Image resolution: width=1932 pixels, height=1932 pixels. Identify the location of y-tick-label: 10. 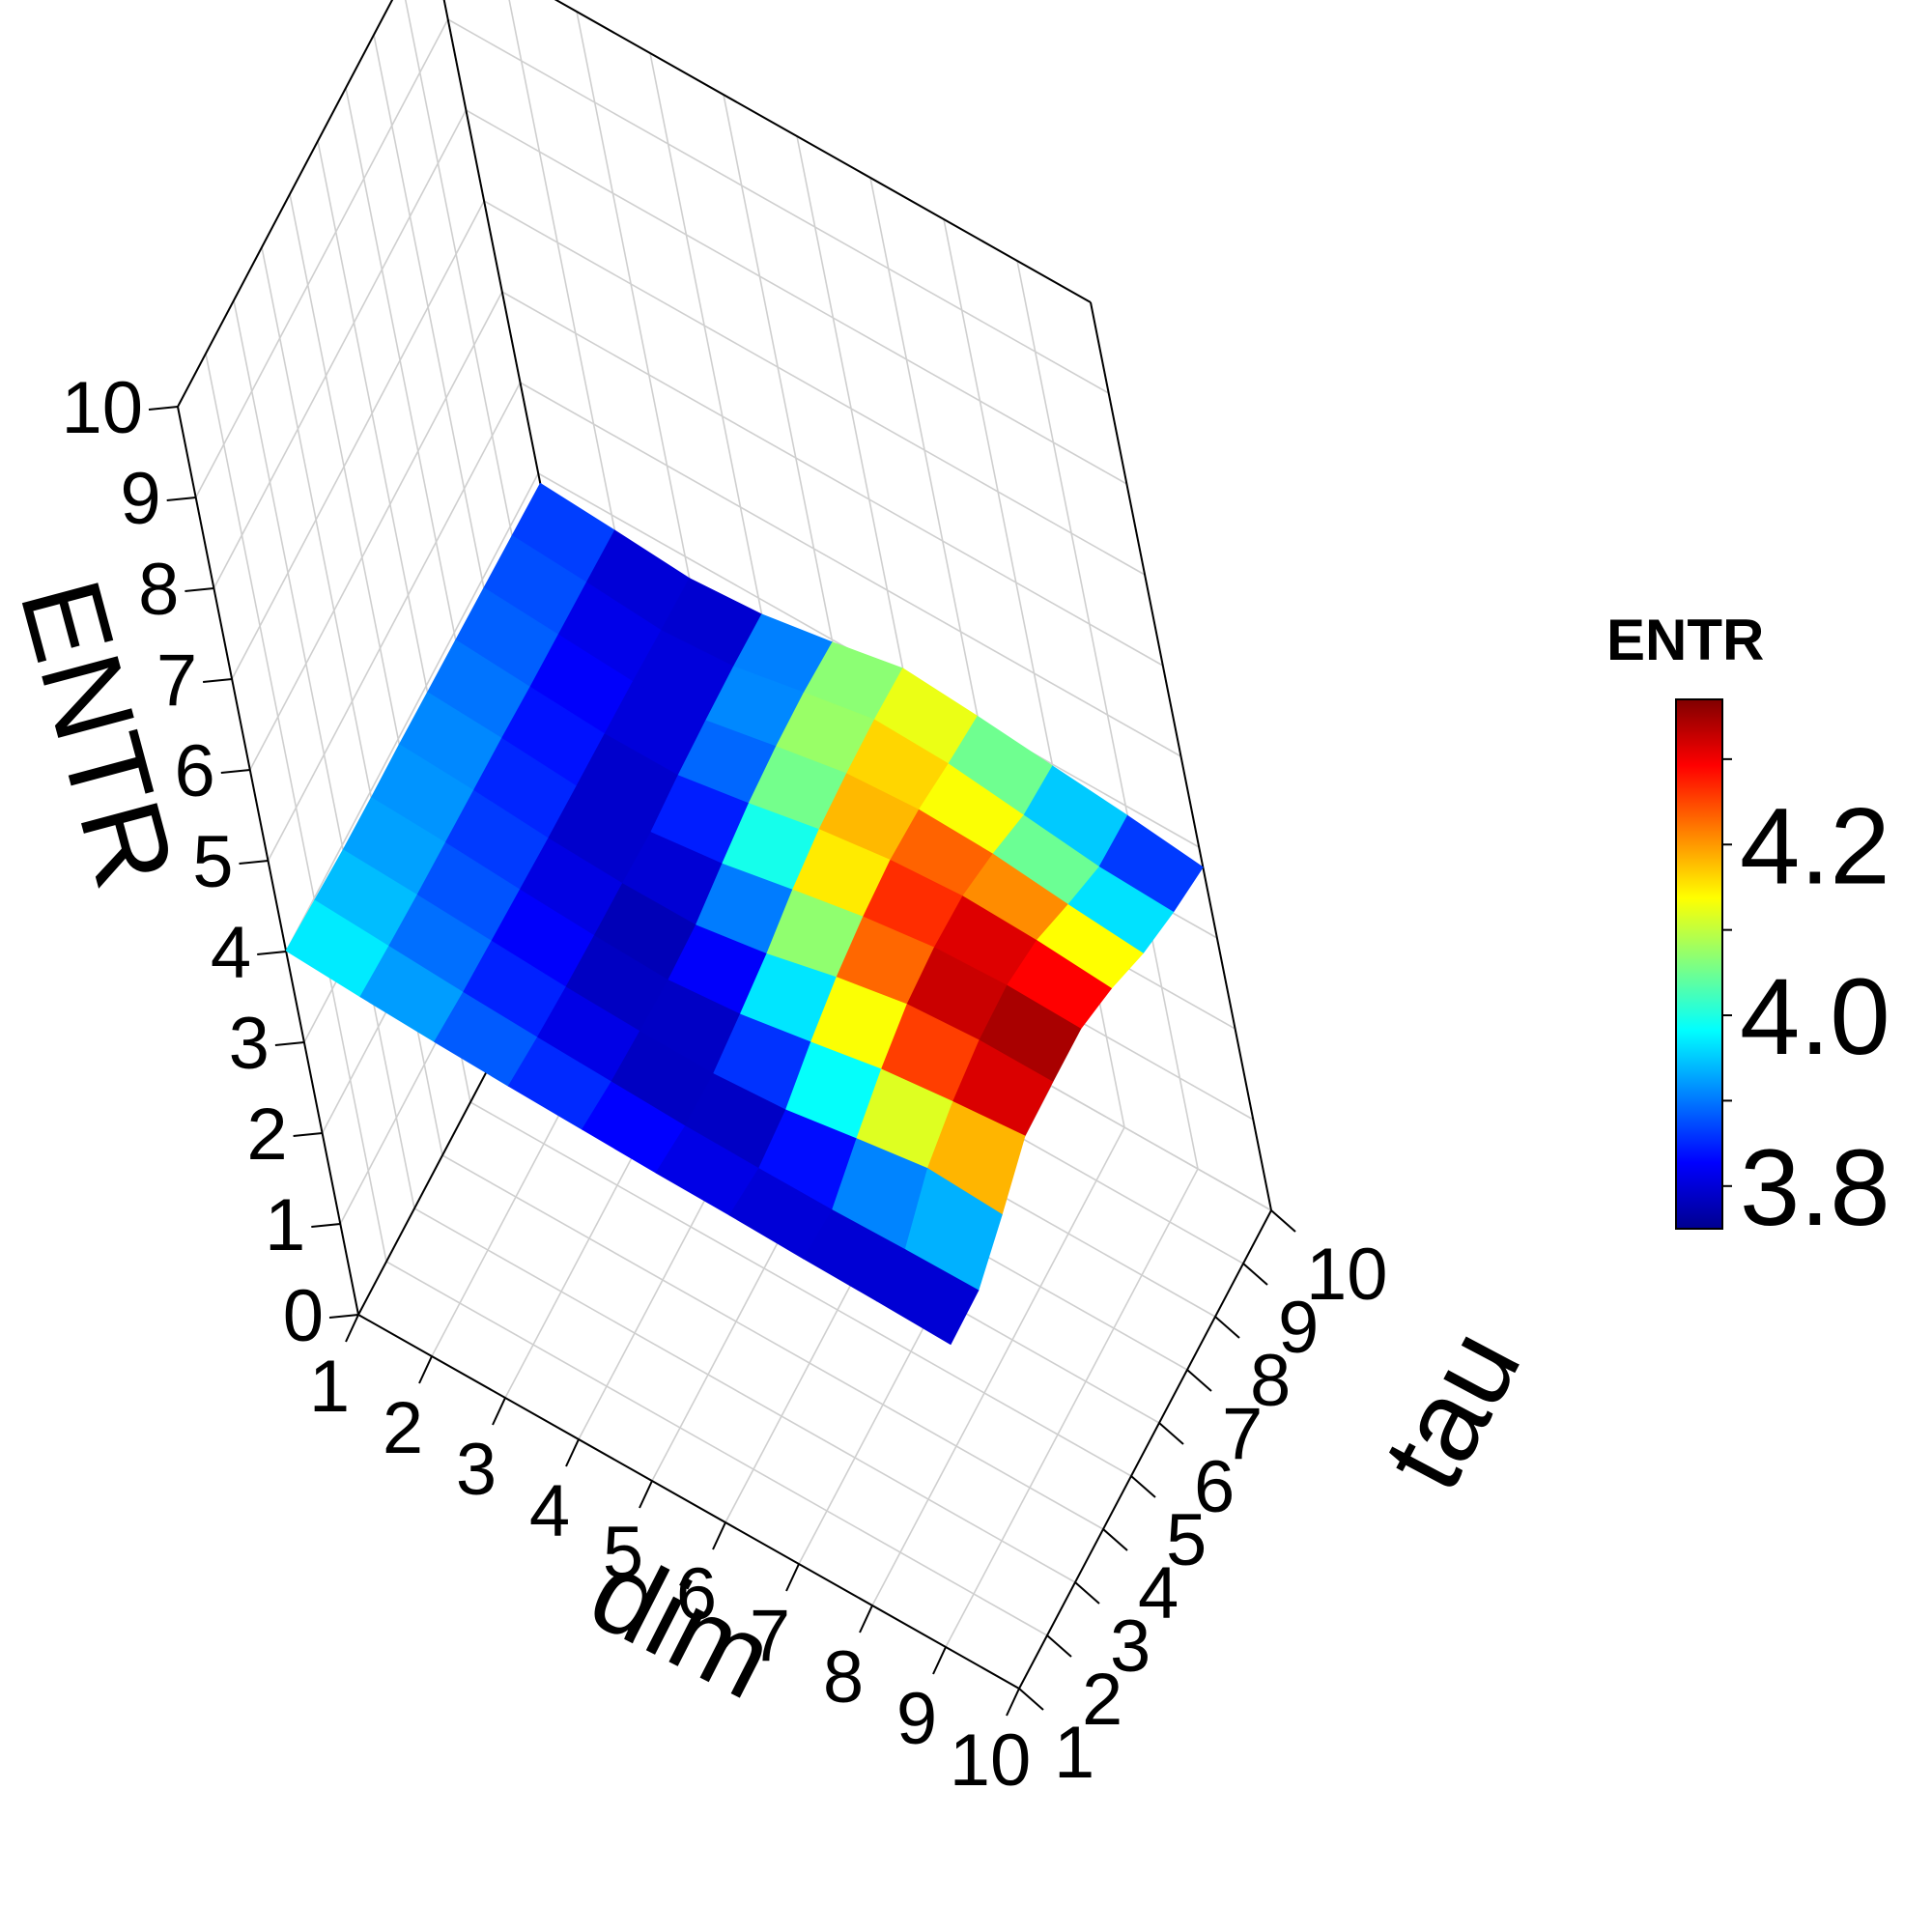
(1347, 1275).